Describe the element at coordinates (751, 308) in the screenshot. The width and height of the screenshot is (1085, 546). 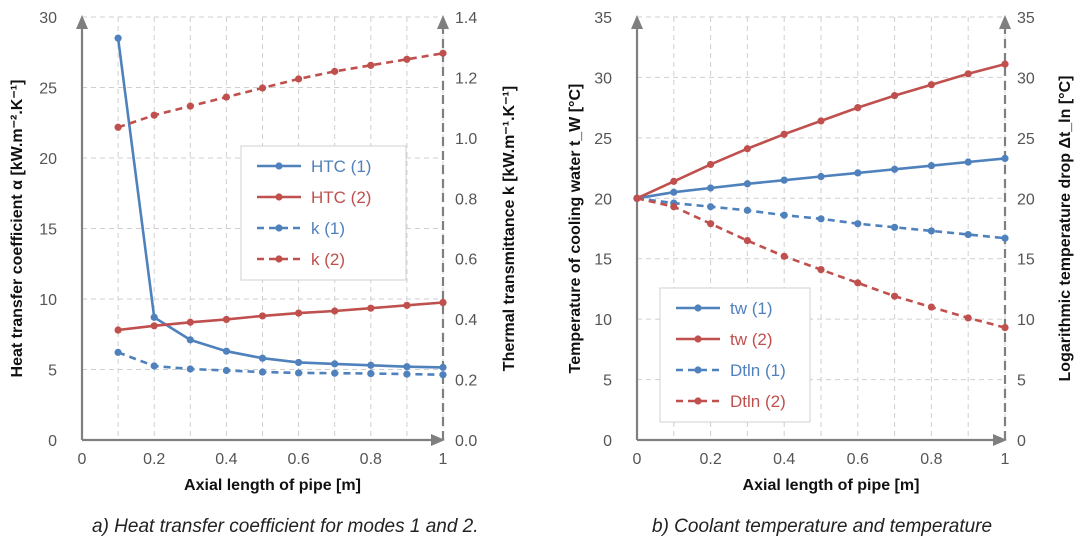
I see `legend-label: tw (1)` at that location.